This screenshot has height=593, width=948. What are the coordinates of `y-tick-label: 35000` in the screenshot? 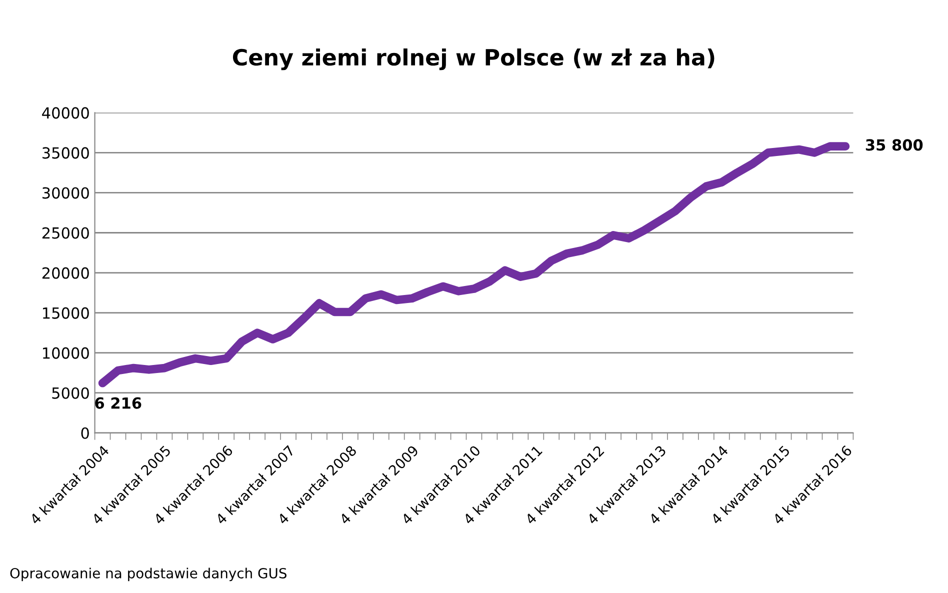 It's located at (65, 153).